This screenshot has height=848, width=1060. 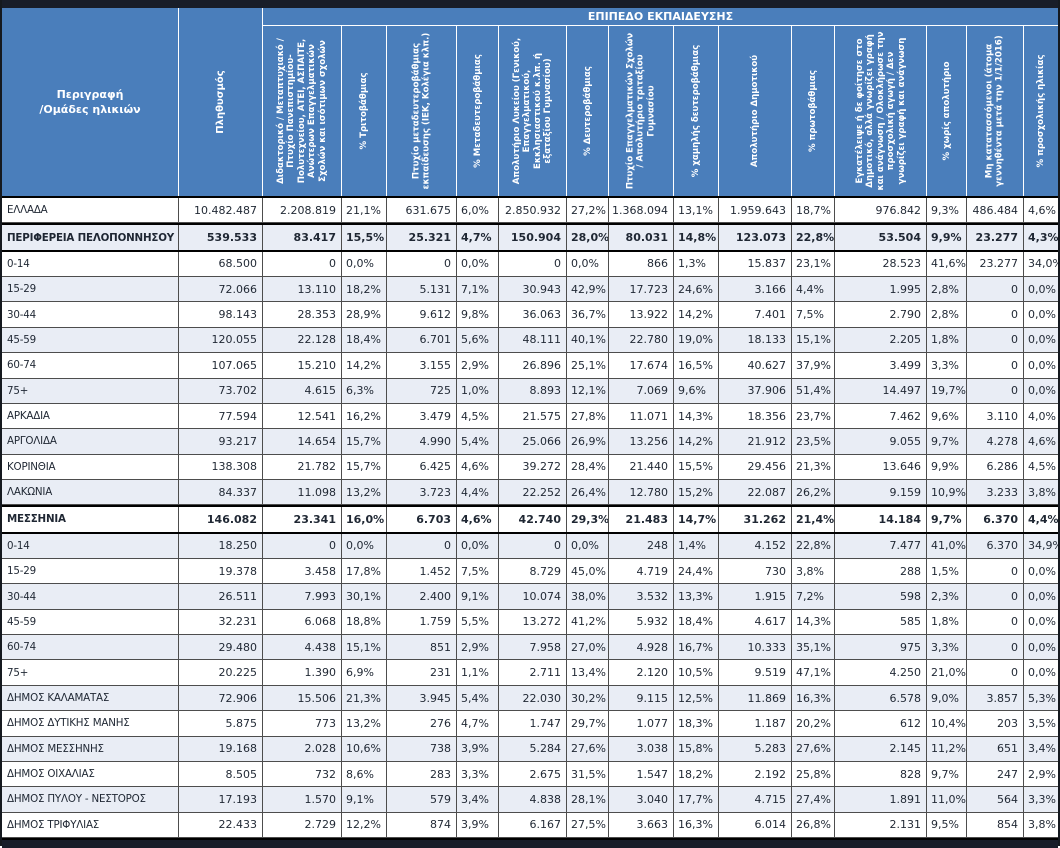 I want to click on table-cell: 8.893, so click(x=533, y=390).